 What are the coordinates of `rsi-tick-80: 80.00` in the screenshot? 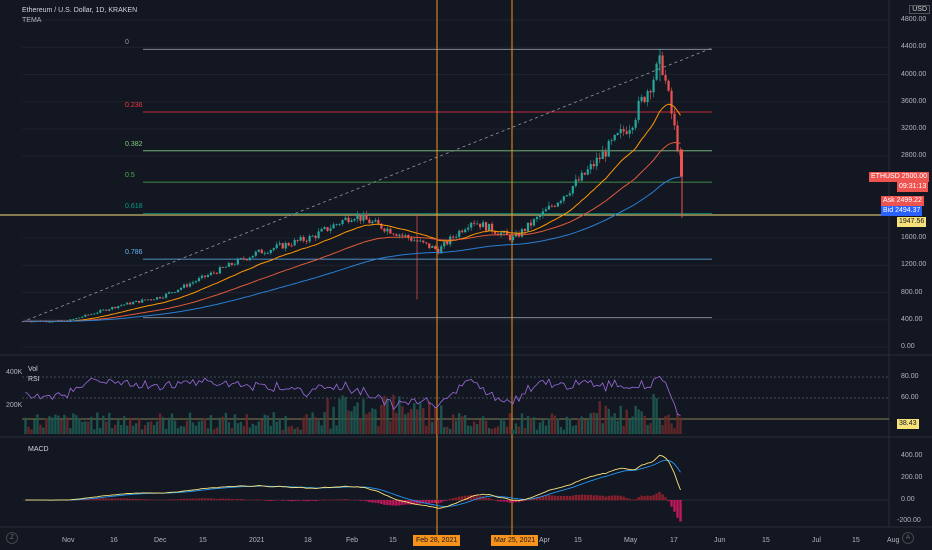 It's located at (910, 376).